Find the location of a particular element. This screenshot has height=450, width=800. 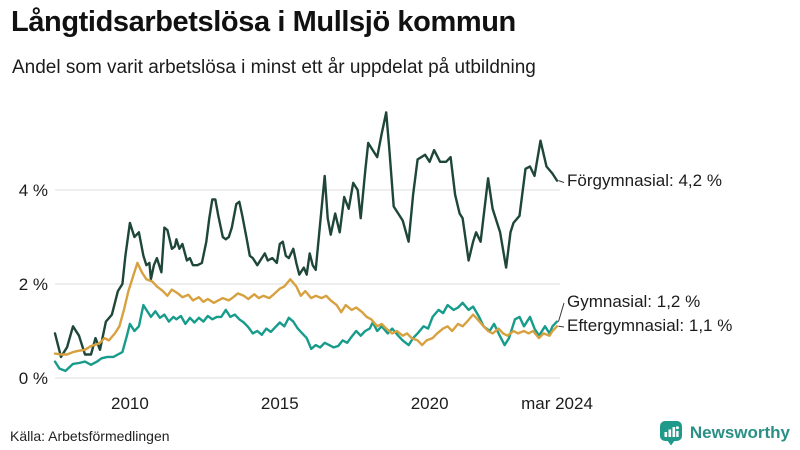

x-axis-tick-label: mar 2024 is located at coordinates (557, 403).